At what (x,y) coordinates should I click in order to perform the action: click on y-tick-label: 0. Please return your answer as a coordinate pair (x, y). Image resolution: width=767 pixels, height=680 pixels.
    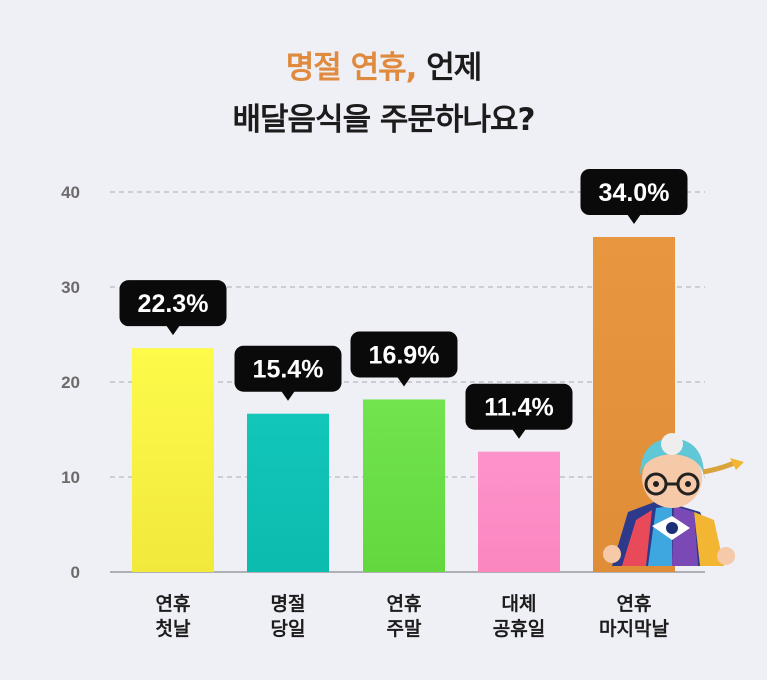
    Looking at the image, I should click on (75, 572).